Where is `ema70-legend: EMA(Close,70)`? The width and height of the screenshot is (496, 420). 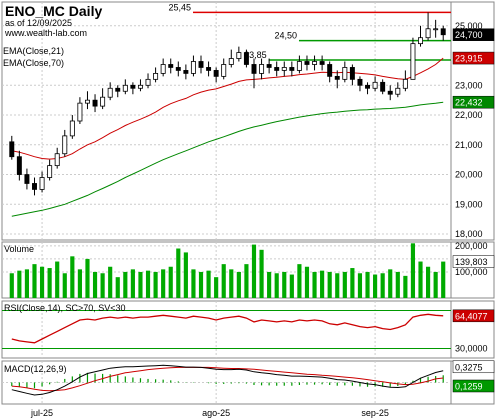 ema70-legend: EMA(Close,70) is located at coordinates (33, 63).